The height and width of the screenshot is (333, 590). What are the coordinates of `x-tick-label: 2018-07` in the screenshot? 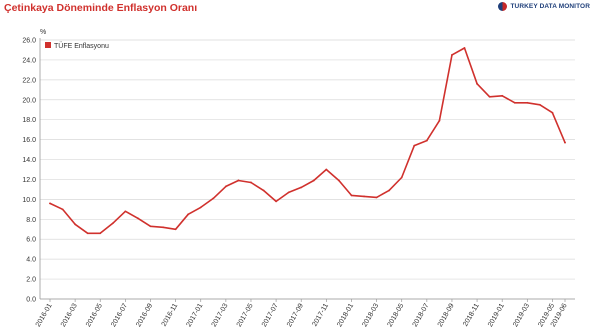 It's located at (421, 315).